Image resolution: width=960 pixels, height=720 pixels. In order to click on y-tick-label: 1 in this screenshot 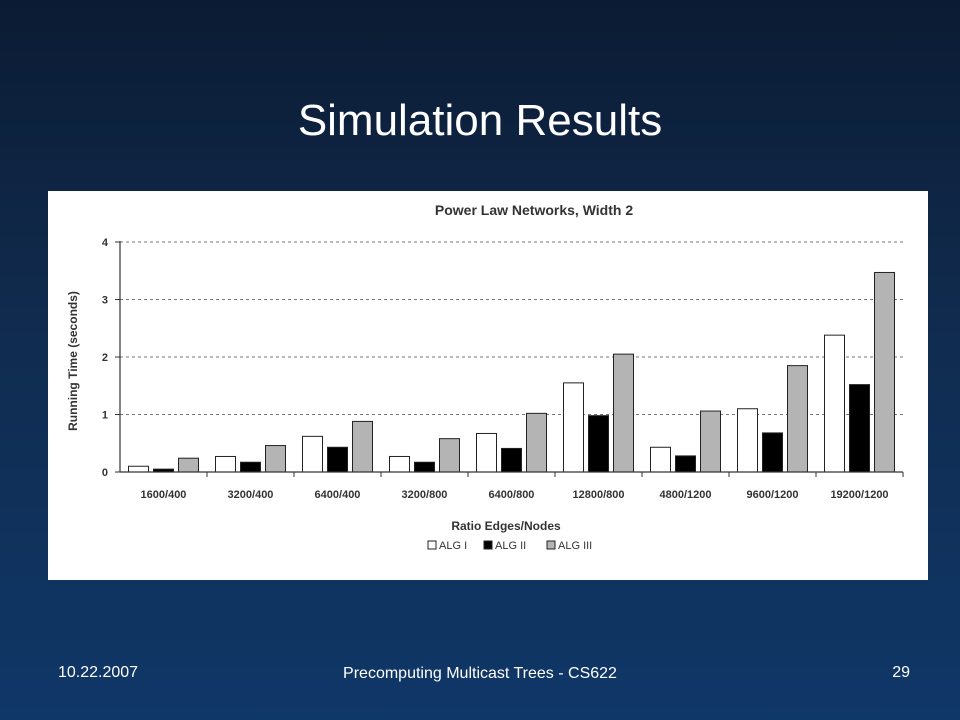, I will do `click(105, 416)`.